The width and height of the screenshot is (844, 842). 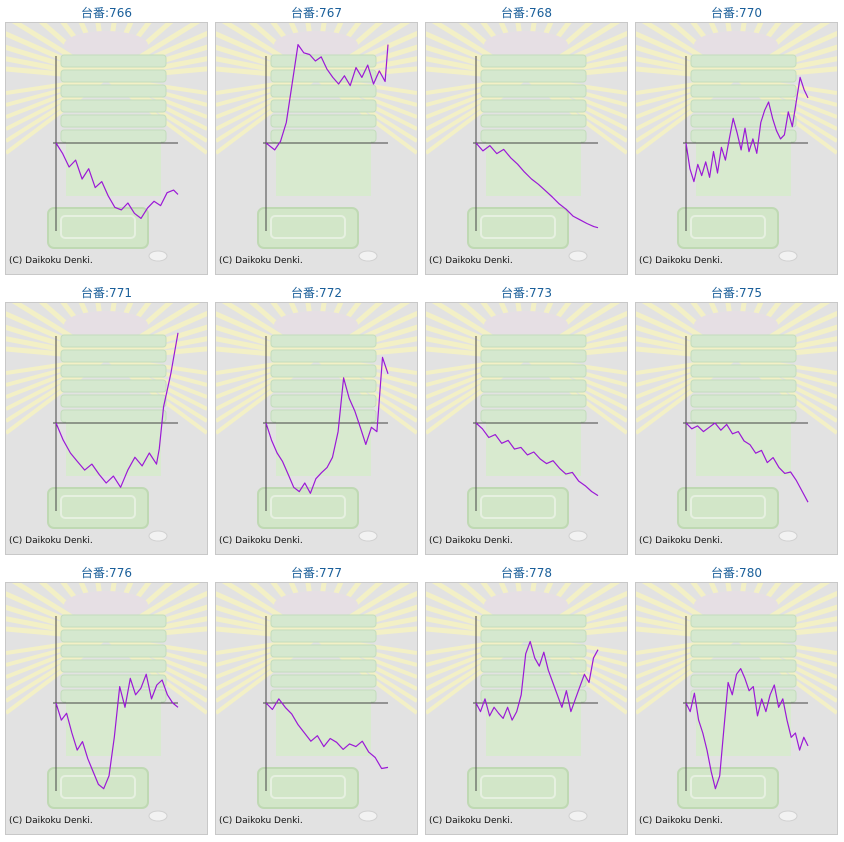 I want to click on machine-chart: 台番:775 (C) Daikoku Denki., so click(x=736, y=417).